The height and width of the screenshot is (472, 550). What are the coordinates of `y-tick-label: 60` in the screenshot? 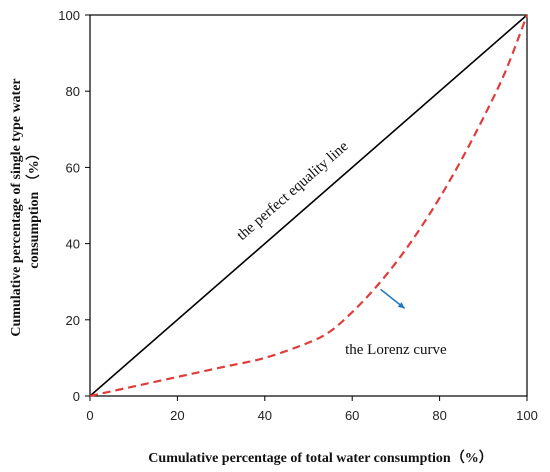 It's located at (73, 167).